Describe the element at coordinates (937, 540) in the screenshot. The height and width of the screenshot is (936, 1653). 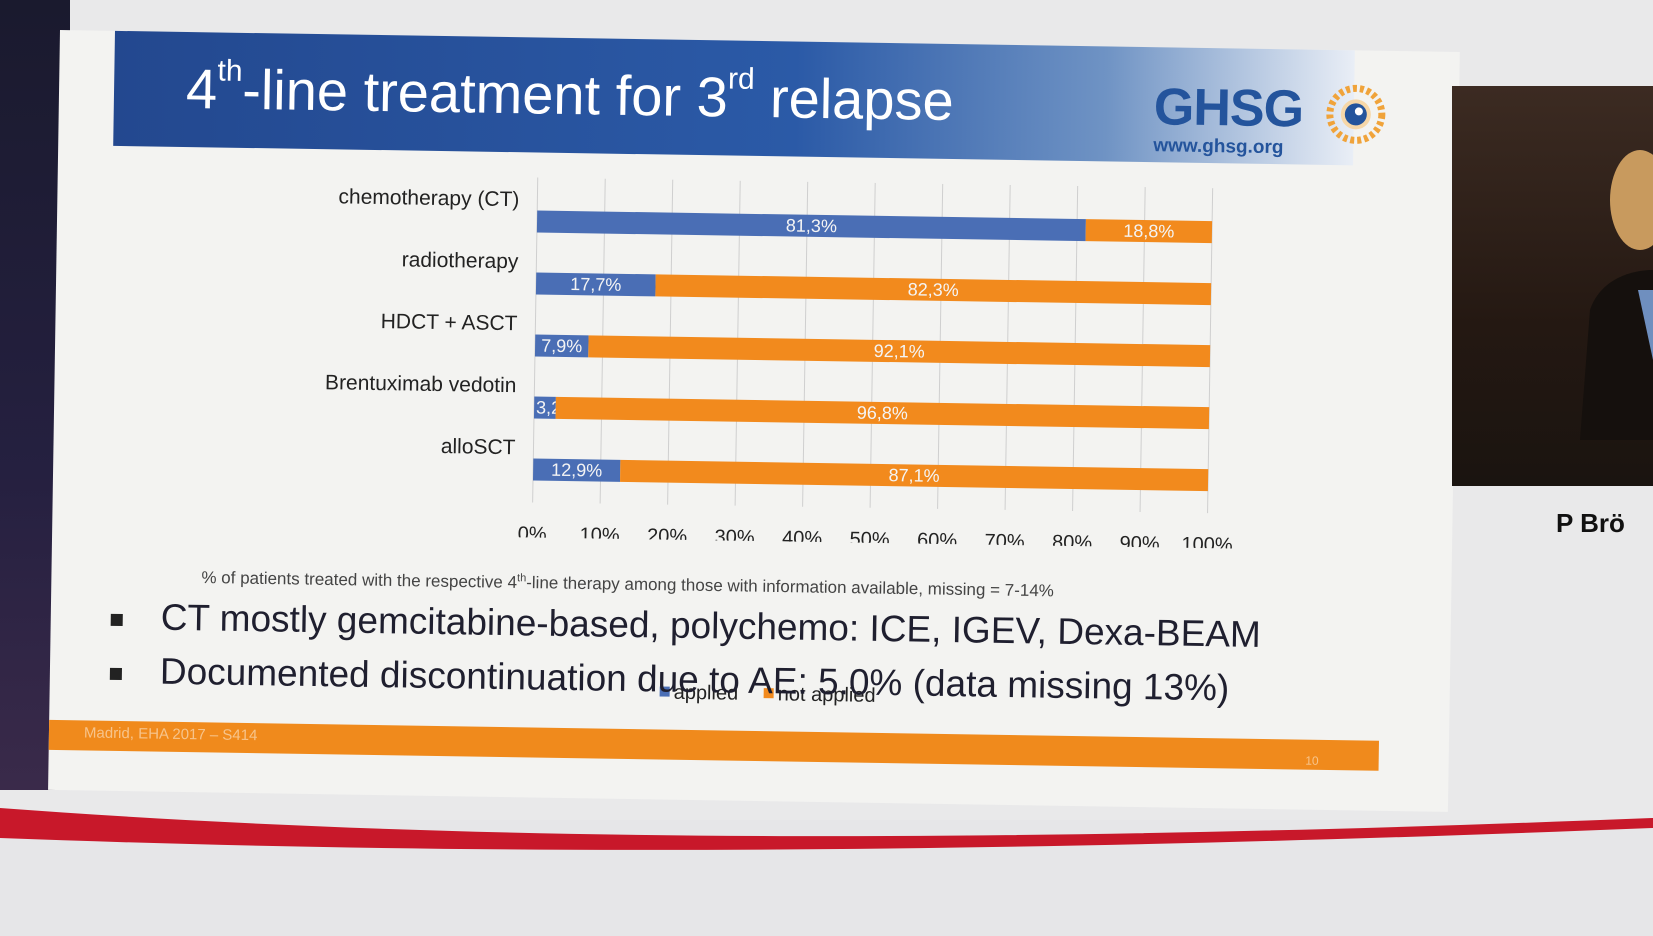
I see `x-tick-label: 60%` at that location.